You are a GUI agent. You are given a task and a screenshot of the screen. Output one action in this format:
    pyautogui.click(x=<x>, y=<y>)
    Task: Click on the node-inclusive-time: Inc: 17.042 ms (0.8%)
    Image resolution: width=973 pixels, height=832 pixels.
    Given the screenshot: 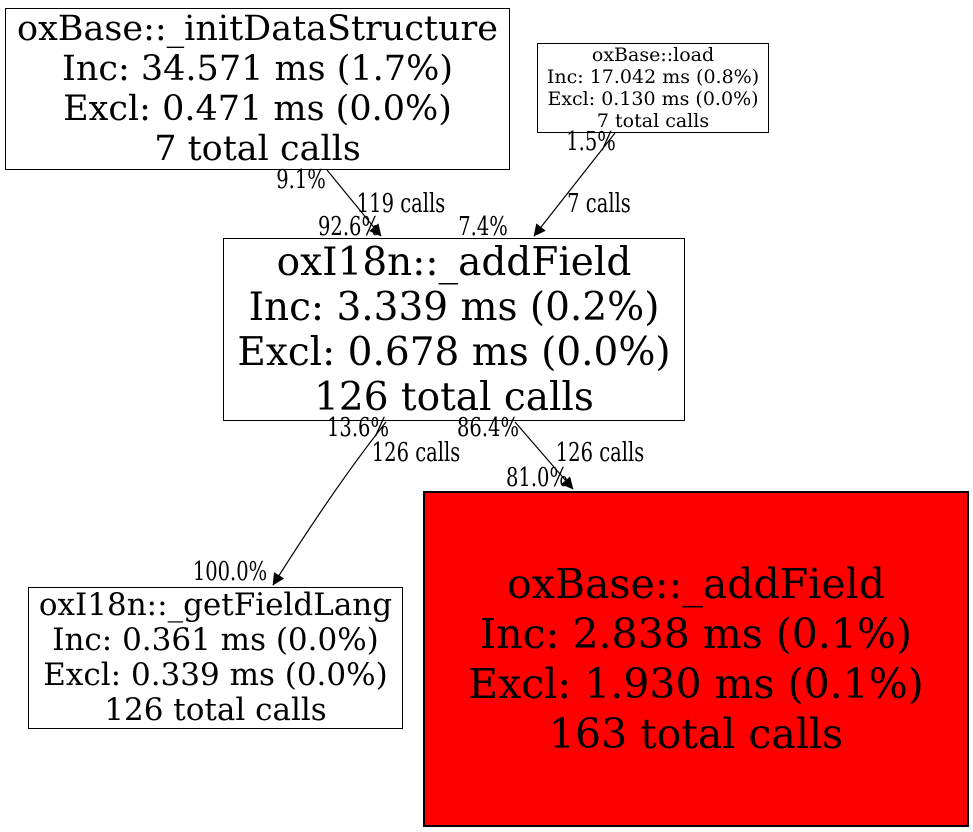 What is the action you would take?
    pyautogui.click(x=653, y=77)
    